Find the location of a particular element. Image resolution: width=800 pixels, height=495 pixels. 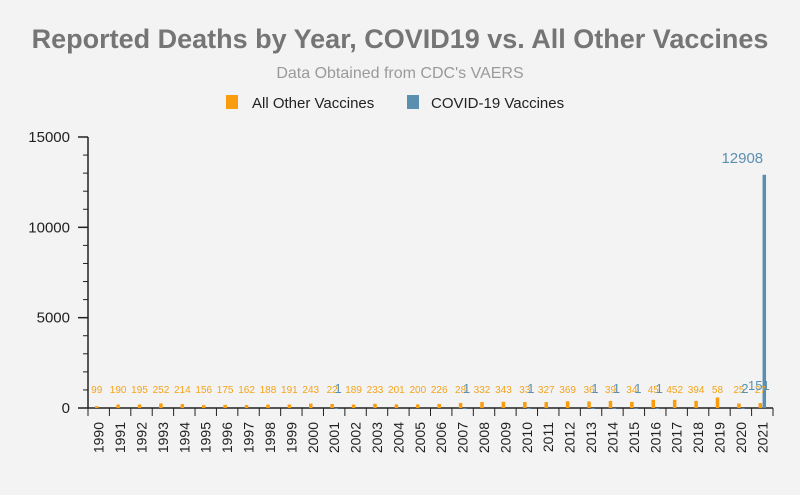

x-tick-label: 2020 is located at coordinates (741, 437).